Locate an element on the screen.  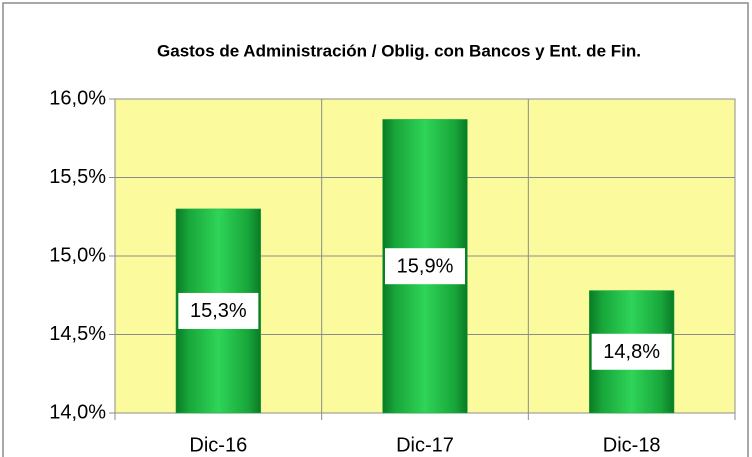
y-tick-label: 15,5% is located at coordinates (77, 177).